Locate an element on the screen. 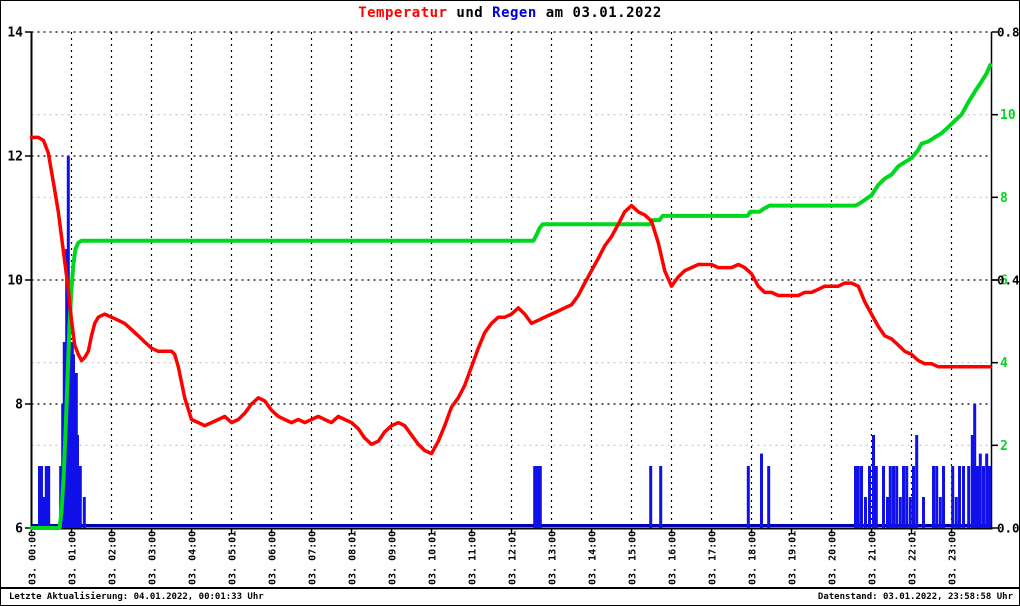 This screenshot has width=1020, height=606. rain-total-tick-label: 2 is located at coordinates (1004, 446).